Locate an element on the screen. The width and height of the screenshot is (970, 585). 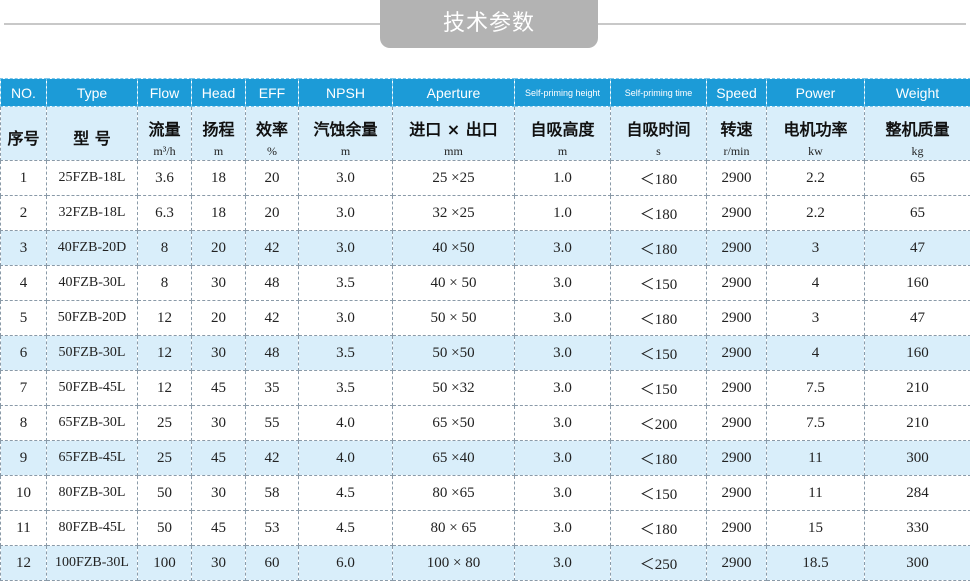
cell-eff: 53 is located at coordinates (272, 528).